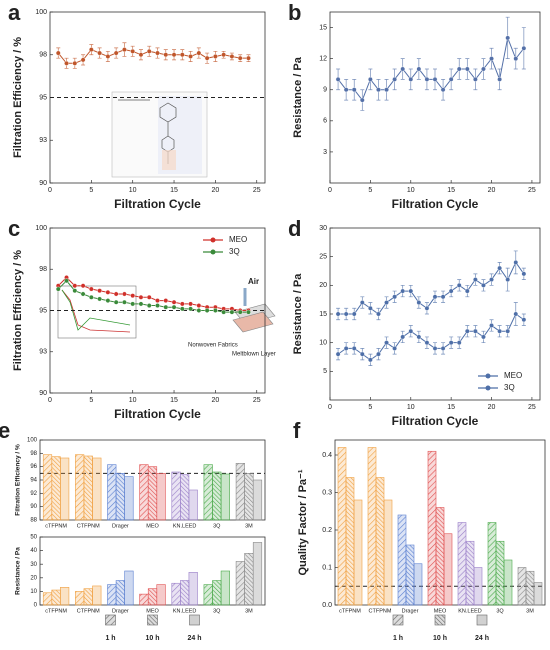 This screenshot has width=550, height=650. What do you see at coordinates (470, 611) in the screenshot?
I see `x-tick-label: KN.LEED` at bounding box center [470, 611].